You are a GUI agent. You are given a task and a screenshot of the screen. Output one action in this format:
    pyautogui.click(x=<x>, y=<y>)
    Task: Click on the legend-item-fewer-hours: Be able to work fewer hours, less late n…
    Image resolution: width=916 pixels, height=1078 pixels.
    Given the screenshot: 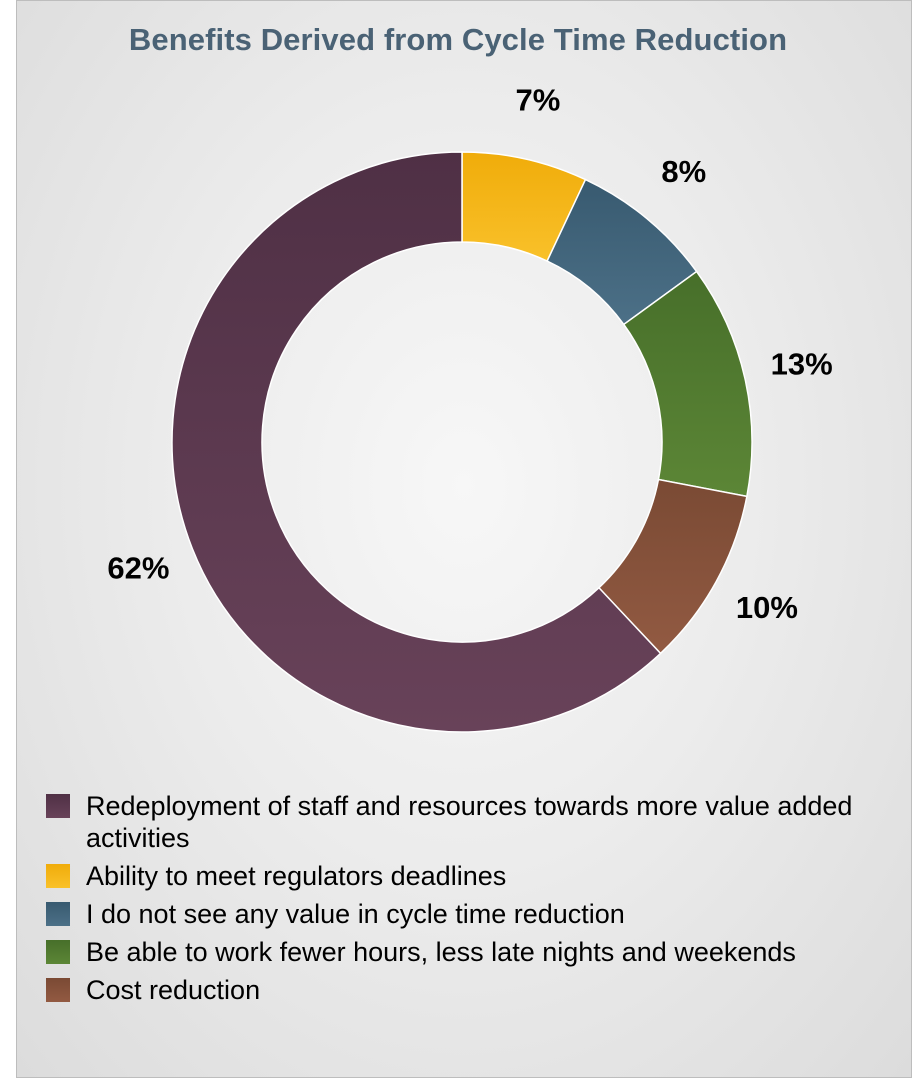 What is the action you would take?
    pyautogui.click(x=456, y=952)
    